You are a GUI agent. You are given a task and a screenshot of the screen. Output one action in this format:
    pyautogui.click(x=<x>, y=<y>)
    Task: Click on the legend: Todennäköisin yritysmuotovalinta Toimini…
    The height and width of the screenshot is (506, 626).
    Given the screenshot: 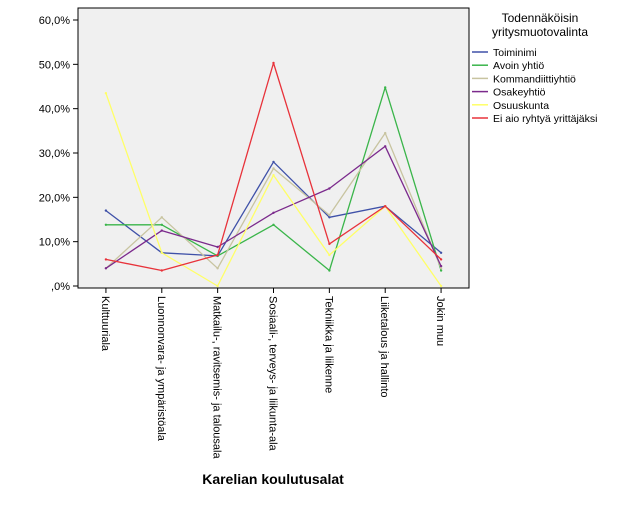 What is the action you would take?
    pyautogui.click(x=534, y=68)
    